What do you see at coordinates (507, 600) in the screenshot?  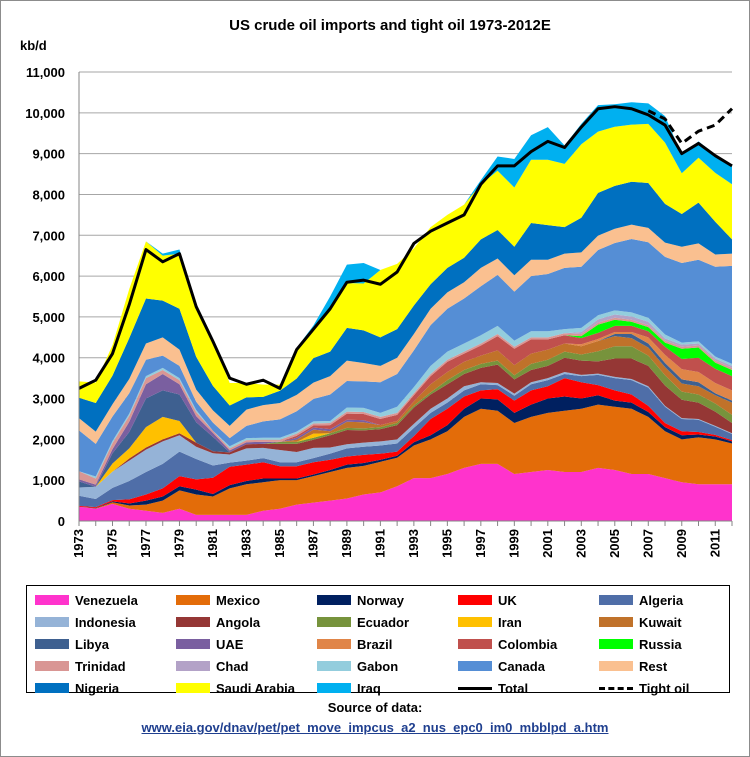 I see `legend-label: UK` at bounding box center [507, 600].